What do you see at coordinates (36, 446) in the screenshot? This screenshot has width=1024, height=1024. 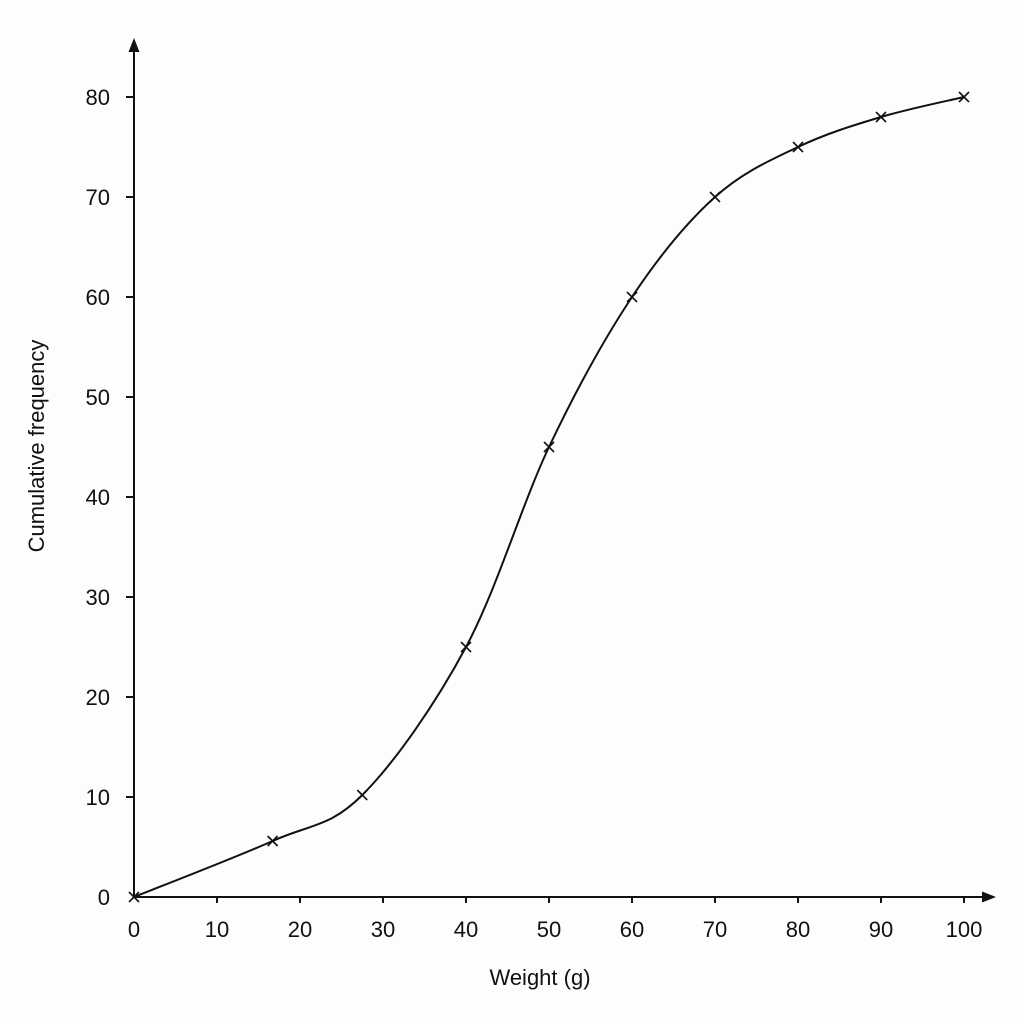 I see `y-axis-title: Cumulative frequency` at bounding box center [36, 446].